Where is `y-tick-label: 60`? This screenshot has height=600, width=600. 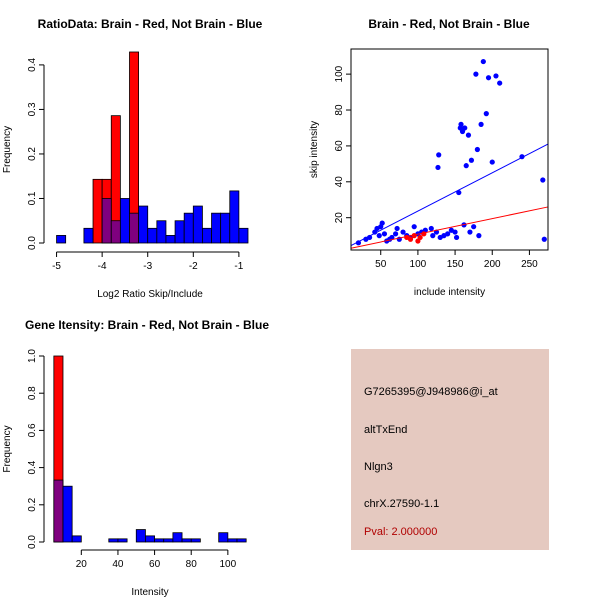
y-tick-label: 60 is located at coordinates (339, 146).